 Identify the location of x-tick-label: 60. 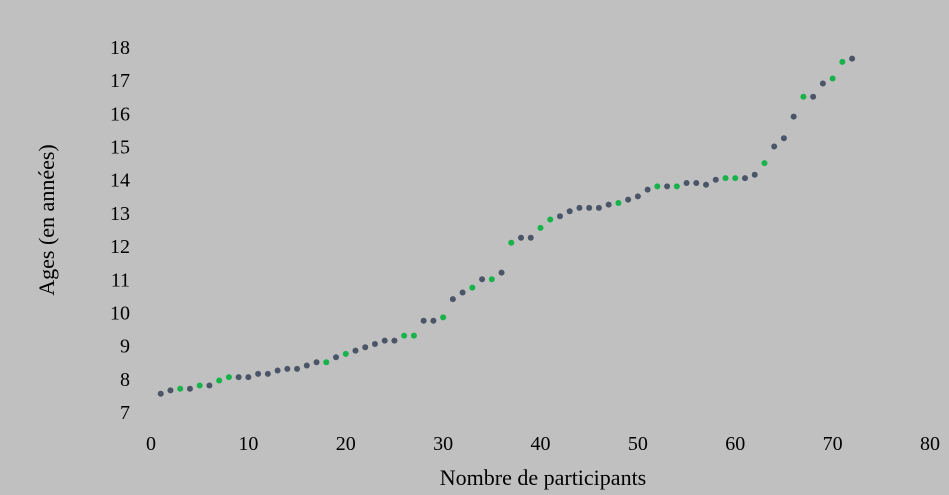
(735, 444).